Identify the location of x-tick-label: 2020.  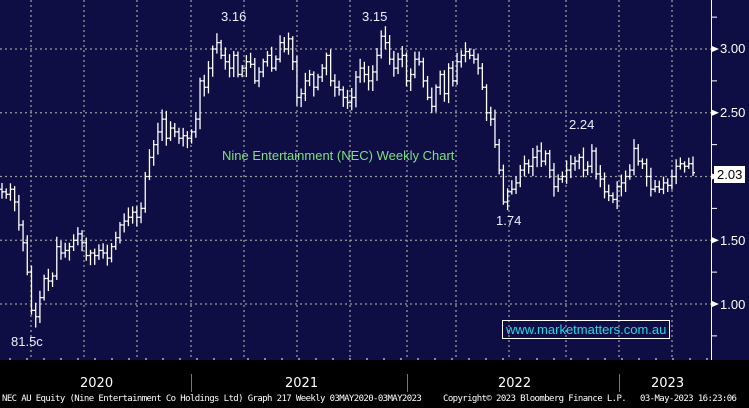
(97, 383).